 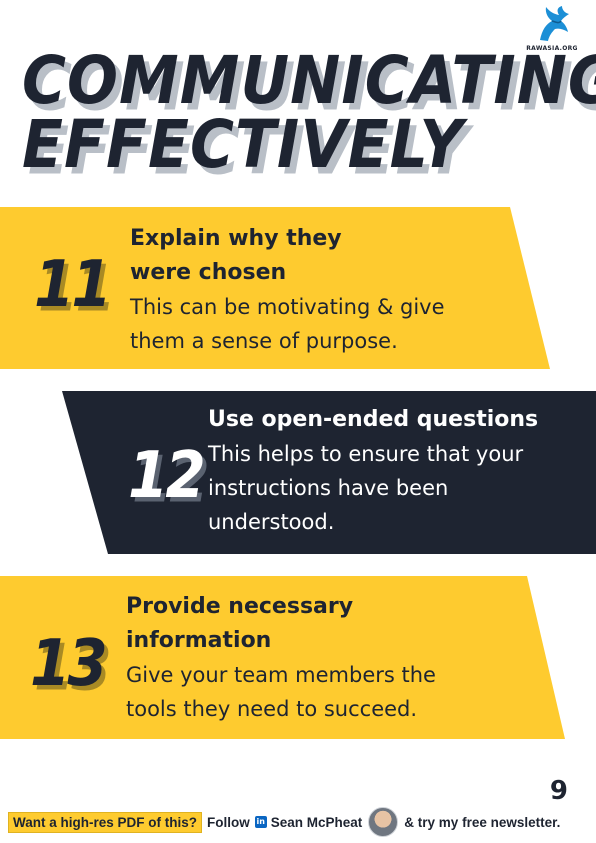 What do you see at coordinates (328, 488) in the screenshot?
I see `tip-description-line: instructions have been` at bounding box center [328, 488].